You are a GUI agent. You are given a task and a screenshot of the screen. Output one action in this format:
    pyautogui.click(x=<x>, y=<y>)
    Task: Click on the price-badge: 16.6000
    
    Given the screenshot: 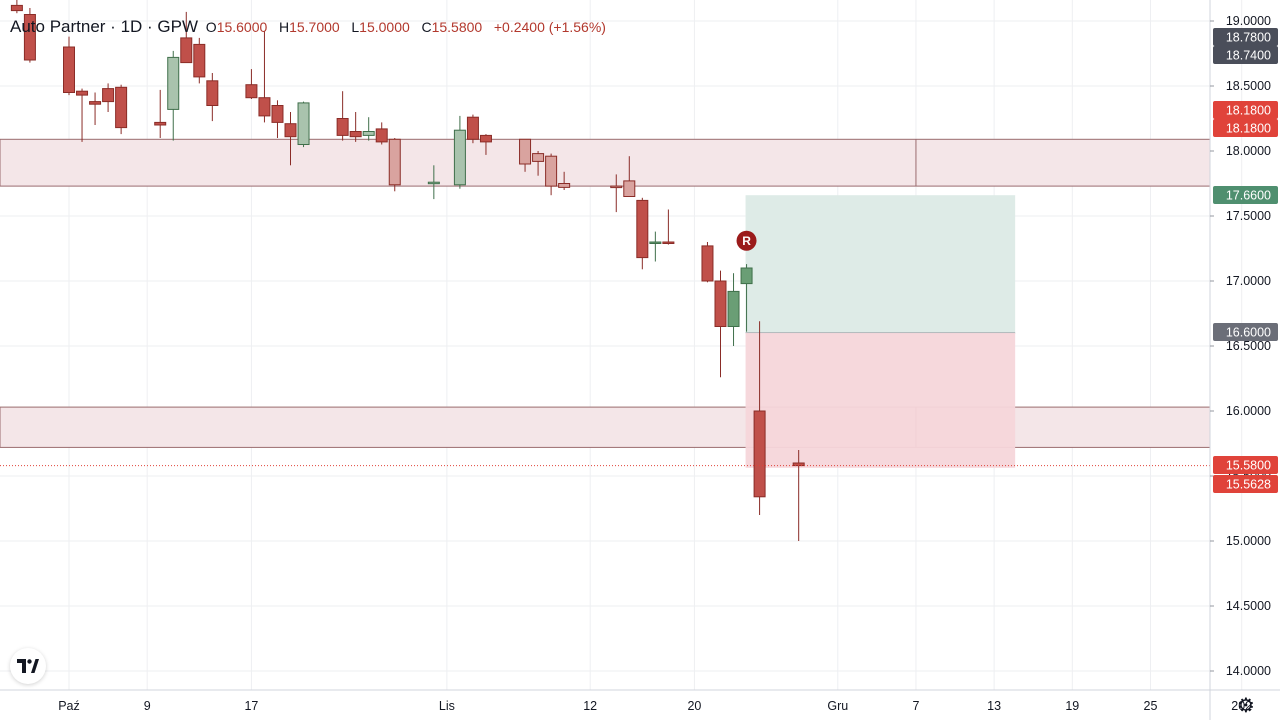 What is the action you would take?
    pyautogui.click(x=1245, y=332)
    